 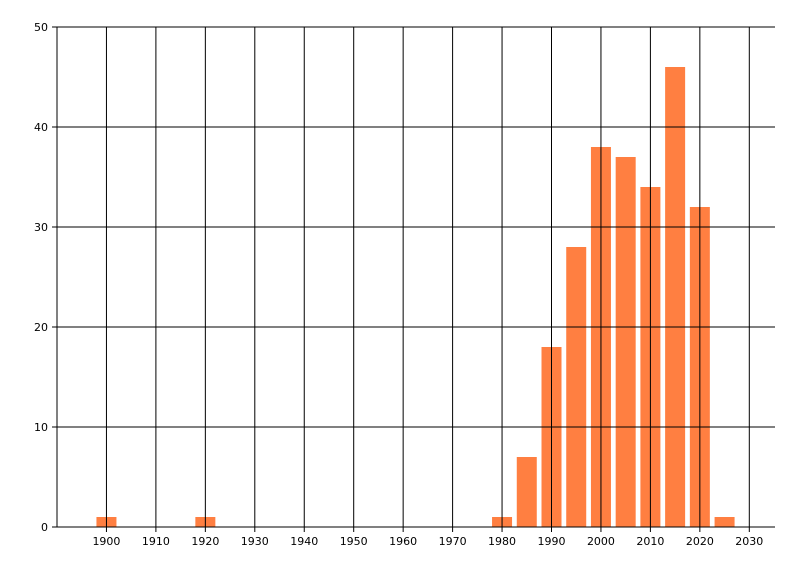 What do you see at coordinates (552, 541) in the screenshot?
I see `x-tick-label: 1990` at bounding box center [552, 541].